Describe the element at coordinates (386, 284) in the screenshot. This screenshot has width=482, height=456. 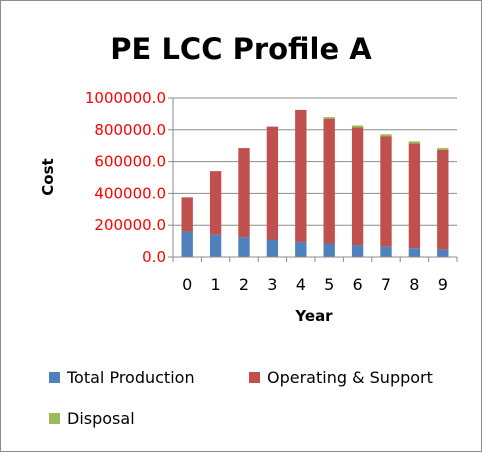
I see `x-tick-label: 7` at that location.